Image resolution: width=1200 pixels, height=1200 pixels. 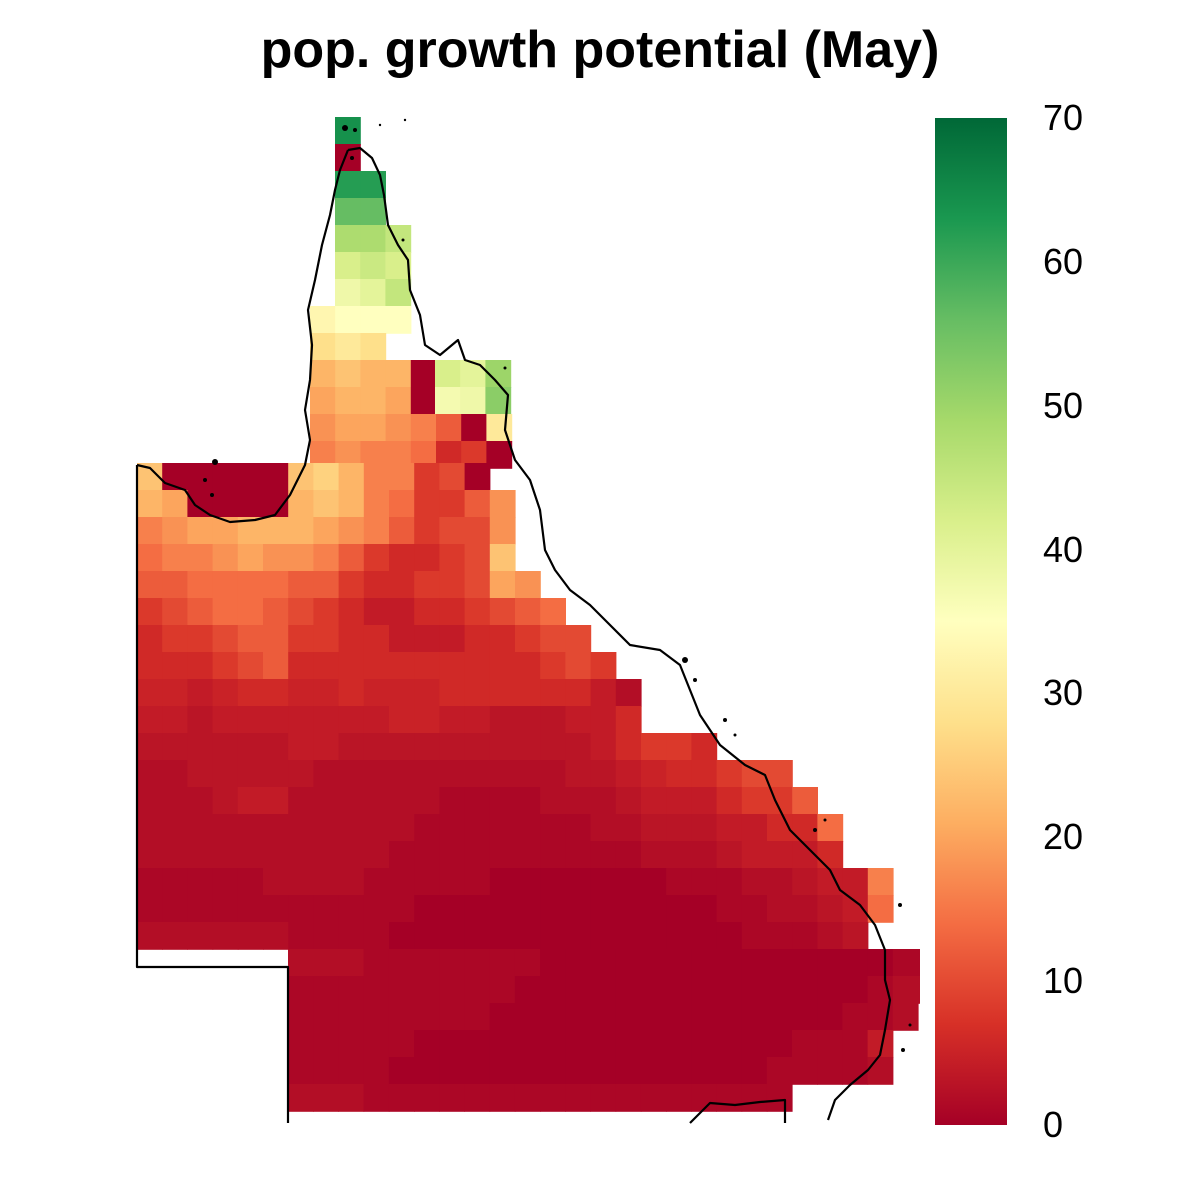 What do you see at coordinates (600, 50) in the screenshot?
I see `chart-title: pop. growth potential (May)` at bounding box center [600, 50].